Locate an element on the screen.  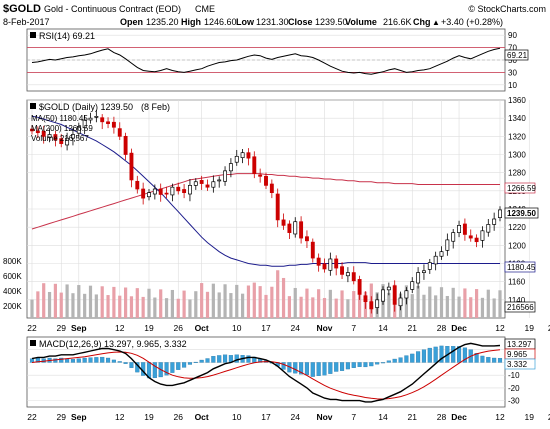
rsi-axis: 90 70 50 30 10 is located at coordinates (512, 60).